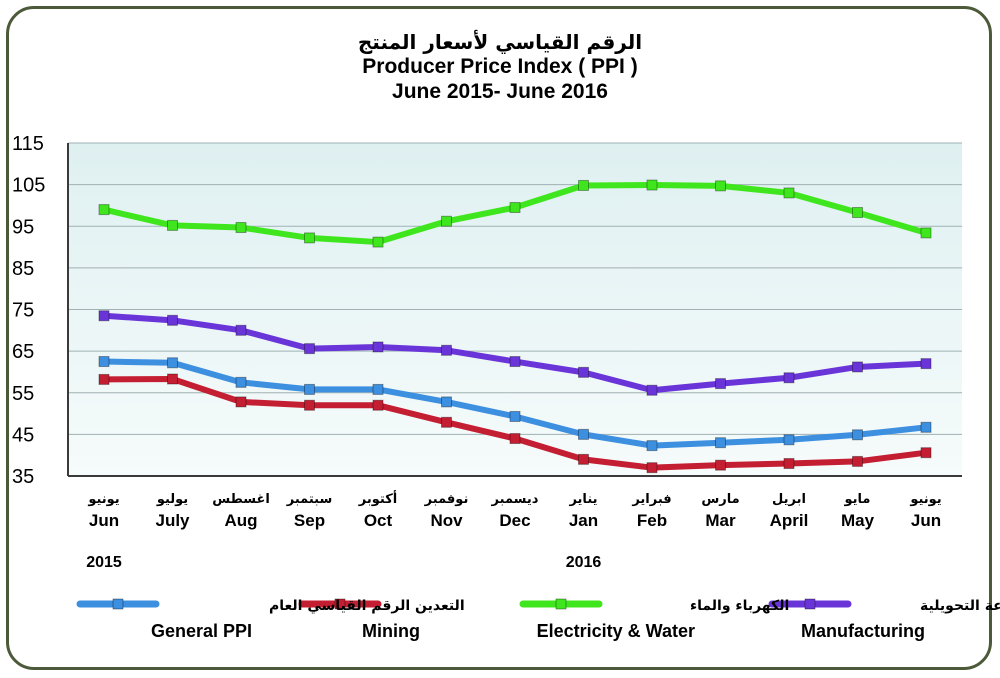 The image size is (1000, 678). Describe the element at coordinates (446, 520) in the screenshot. I see `x-tick-label: Nov` at that location.